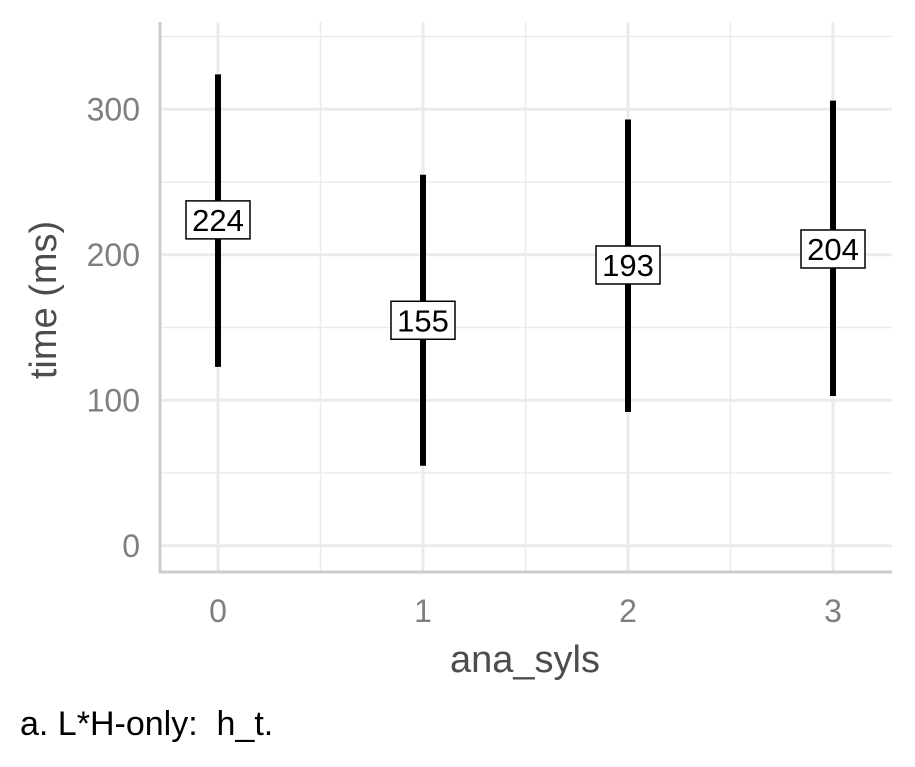 The width and height of the screenshot is (915, 767). Describe the element at coordinates (113, 255) in the screenshot. I see `y-tick-label: 200` at that location.